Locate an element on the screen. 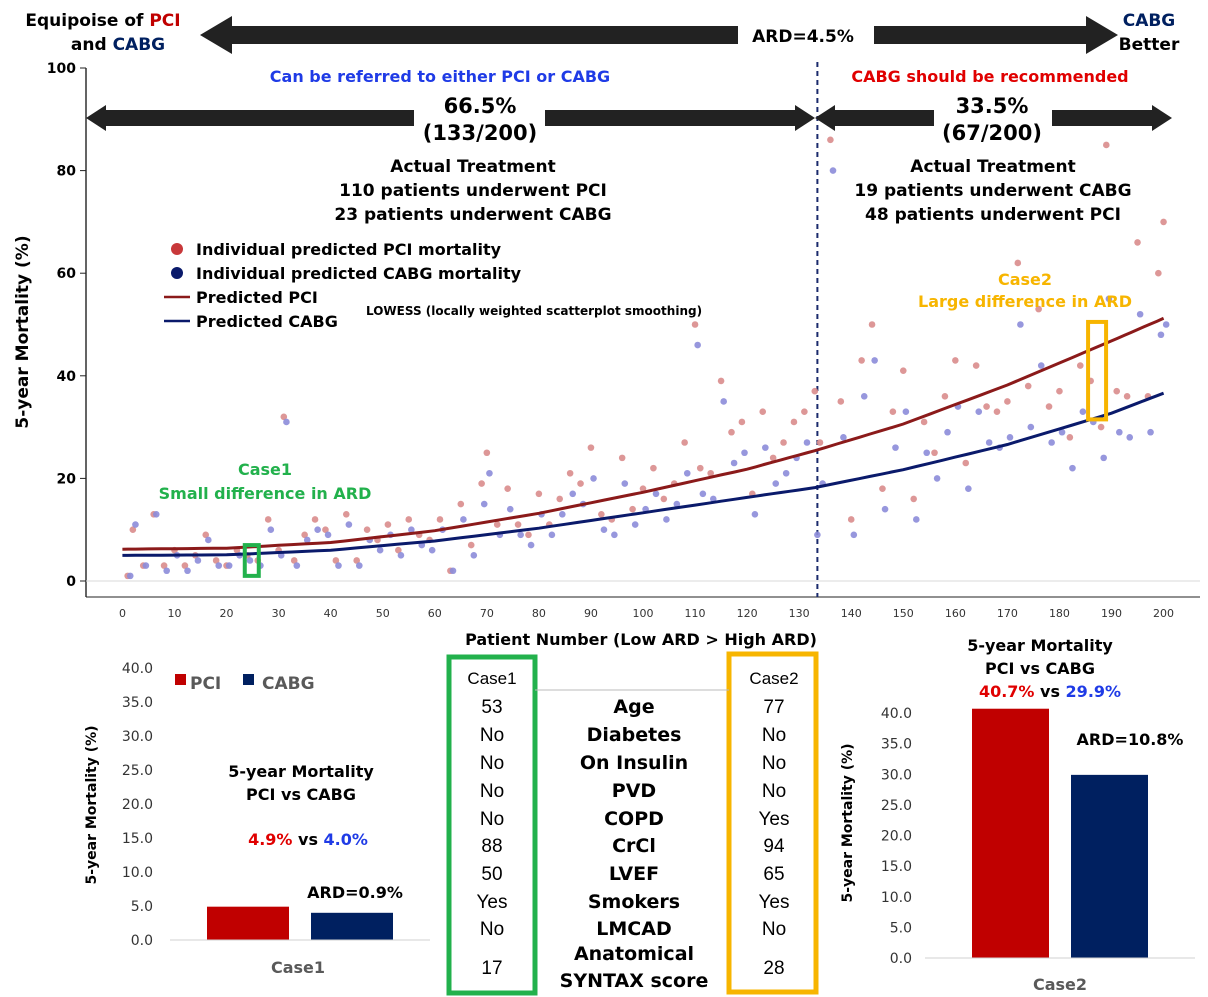 The width and height of the screenshot is (1208, 997). table-row-label: Diabetes is located at coordinates (634, 735).